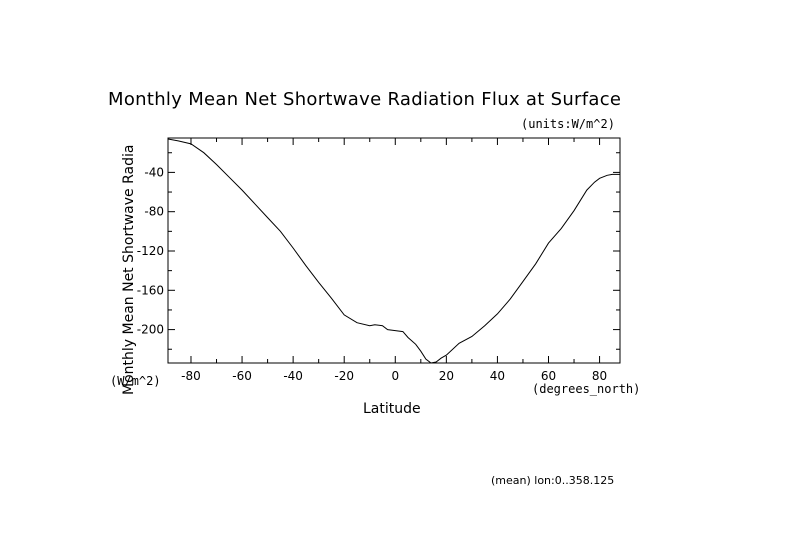  What do you see at coordinates (599, 376) in the screenshot?
I see `x-tick-label: 80` at bounding box center [599, 376].